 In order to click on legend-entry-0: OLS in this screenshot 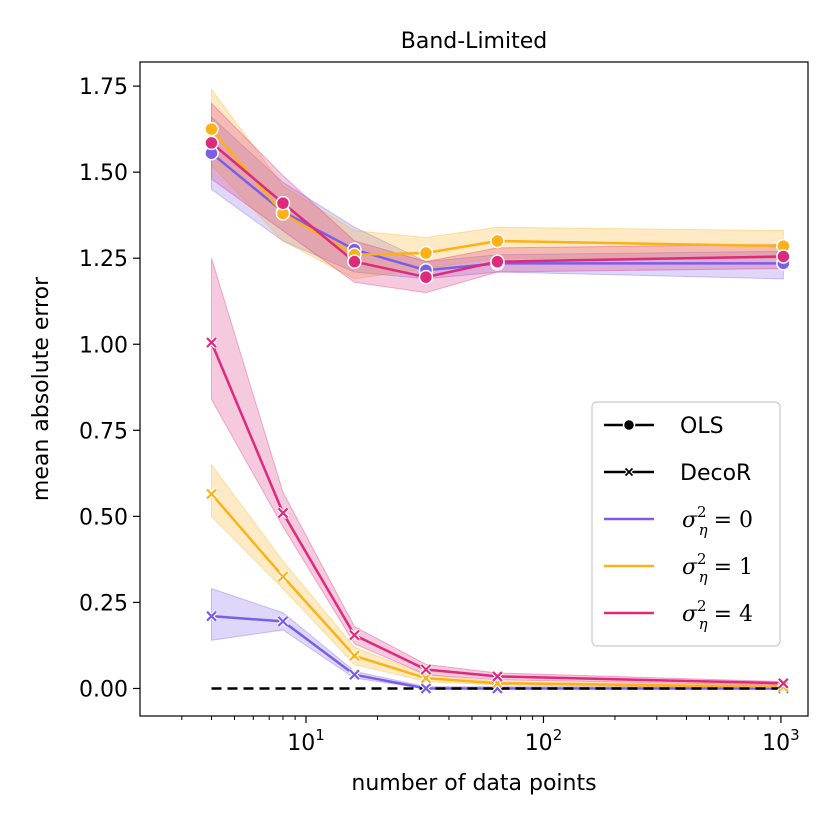, I will do `click(664, 426)`.